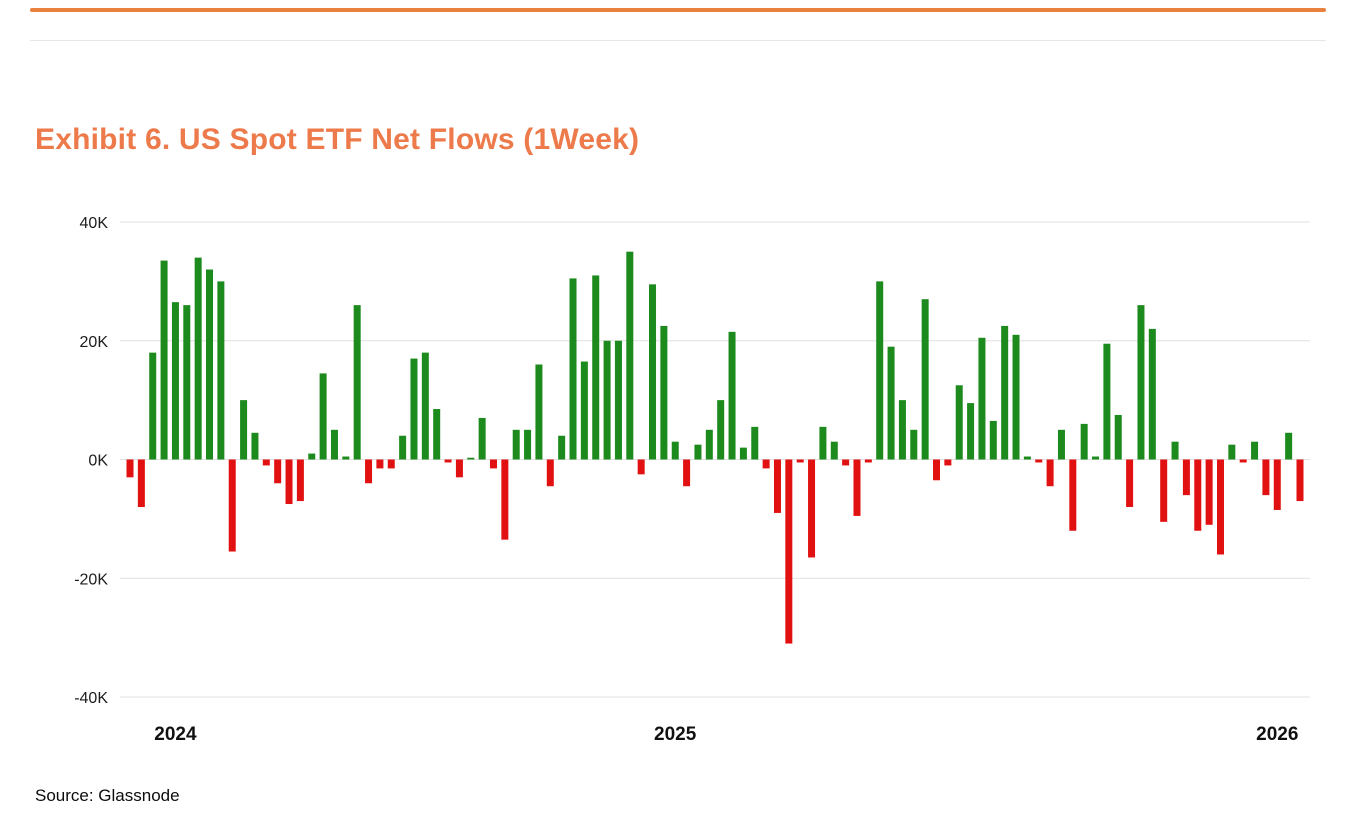 The height and width of the screenshot is (832, 1356). I want to click on header-divider, so click(678, 40).